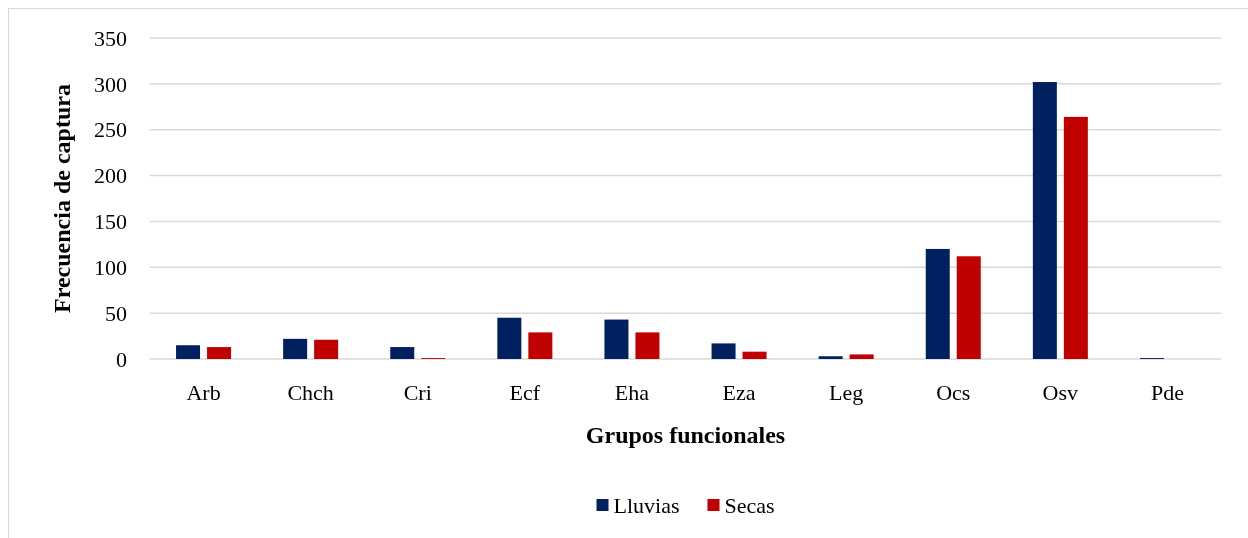 The image size is (1248, 538). What do you see at coordinates (110, 222) in the screenshot?
I see `y-tick-label: 150` at bounding box center [110, 222].